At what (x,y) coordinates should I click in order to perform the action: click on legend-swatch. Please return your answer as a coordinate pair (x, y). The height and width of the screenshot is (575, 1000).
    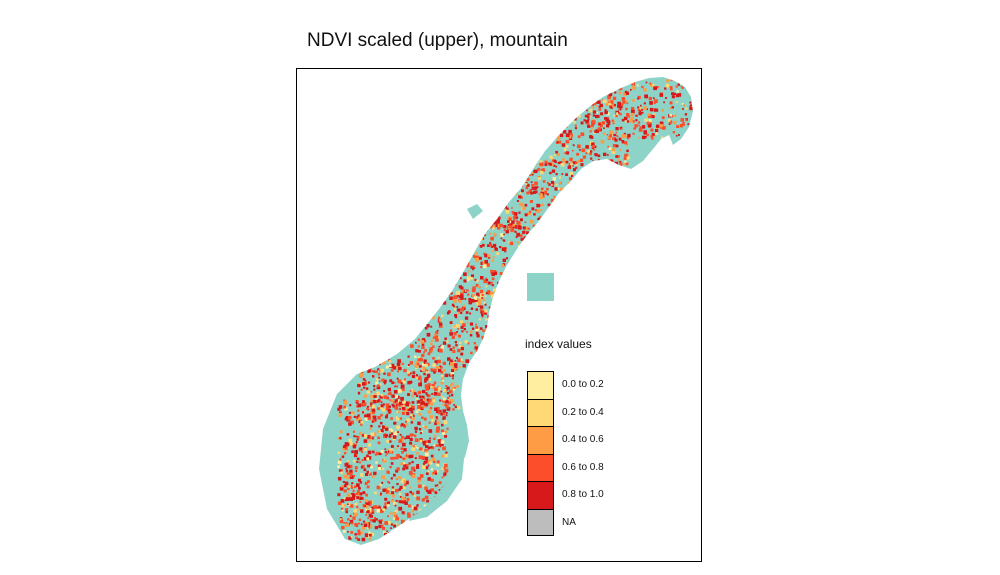
    Looking at the image, I should click on (540, 467).